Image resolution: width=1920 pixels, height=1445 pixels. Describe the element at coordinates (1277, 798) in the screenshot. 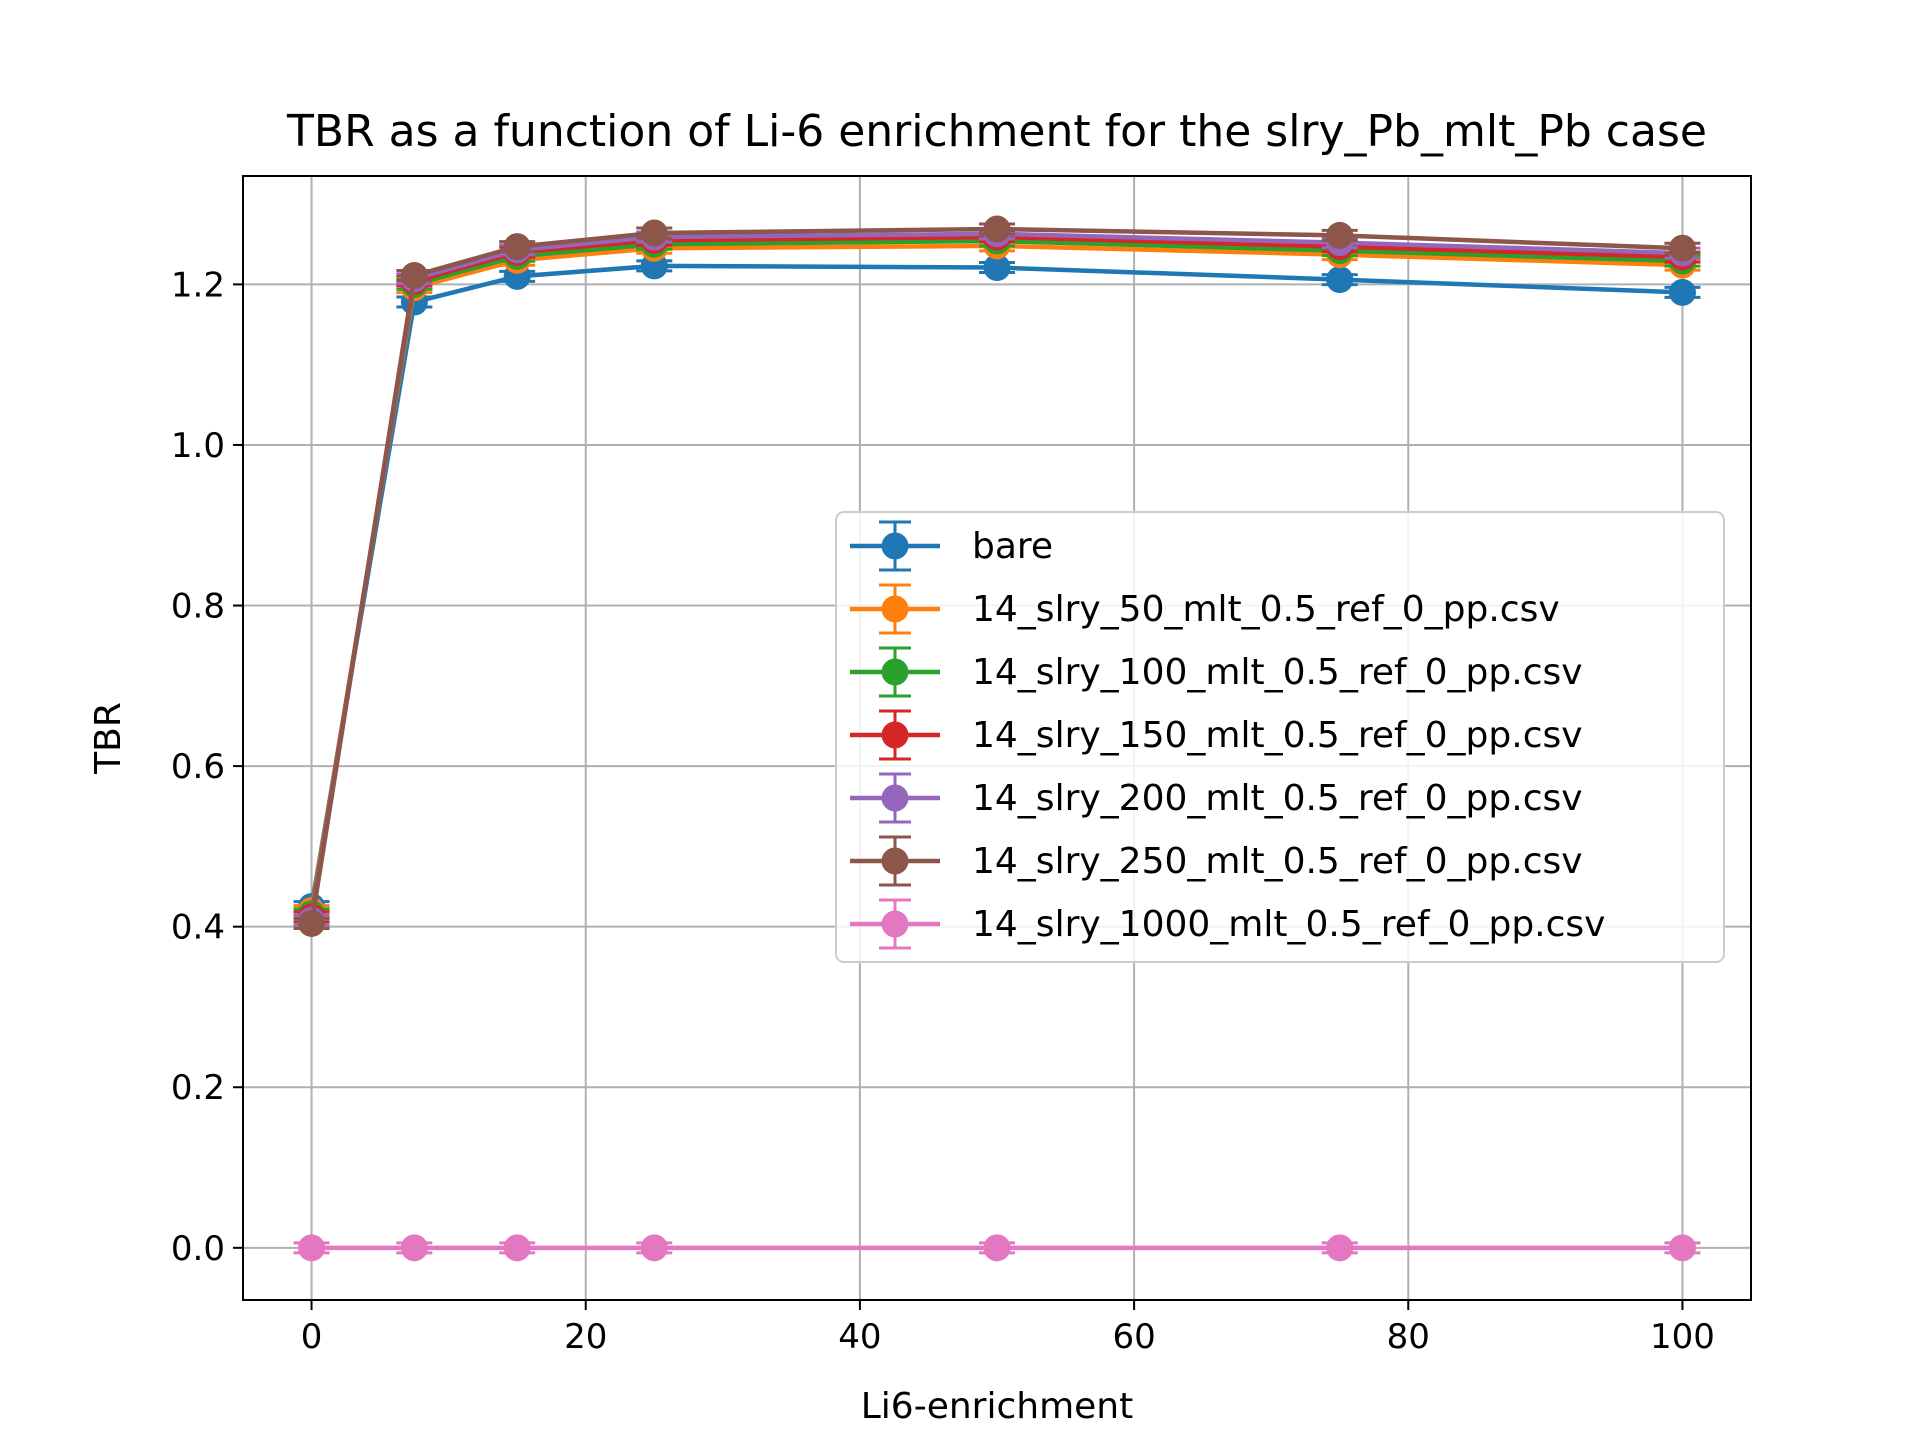

I see `legend-label: 14_slry_200_mlt_0.5_ref_0_pp.csv` at that location.